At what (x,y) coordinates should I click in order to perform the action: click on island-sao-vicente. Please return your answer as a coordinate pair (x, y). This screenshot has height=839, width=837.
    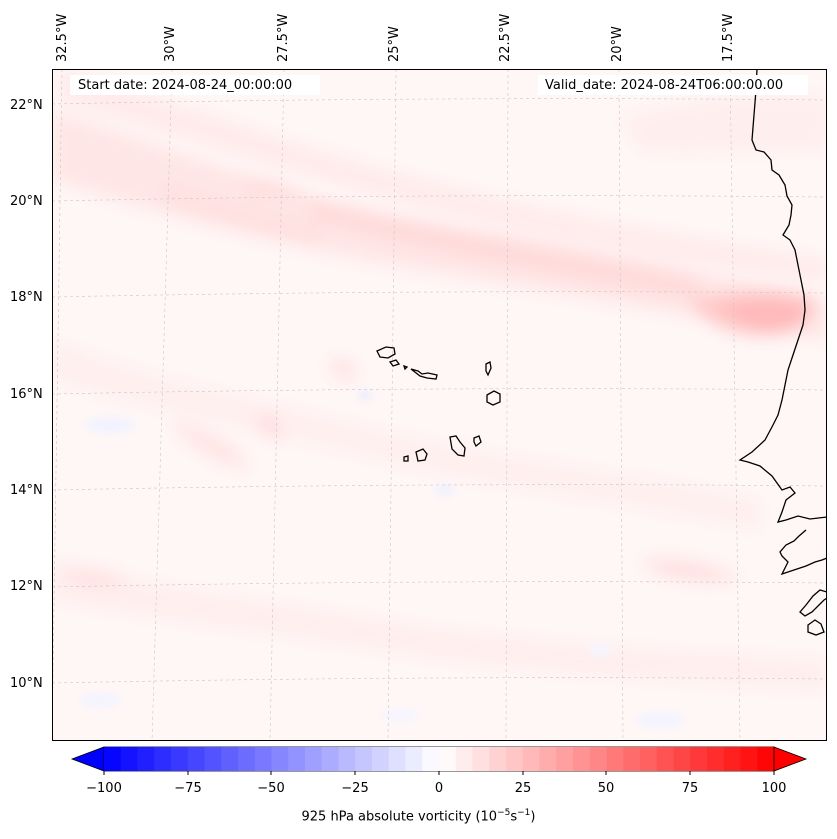
    Looking at the image, I should click on (394, 363).